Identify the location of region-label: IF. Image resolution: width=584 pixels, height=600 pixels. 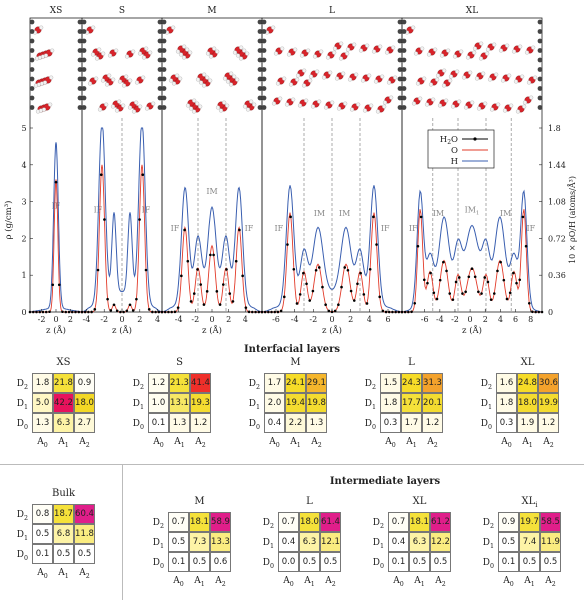
(146, 209).